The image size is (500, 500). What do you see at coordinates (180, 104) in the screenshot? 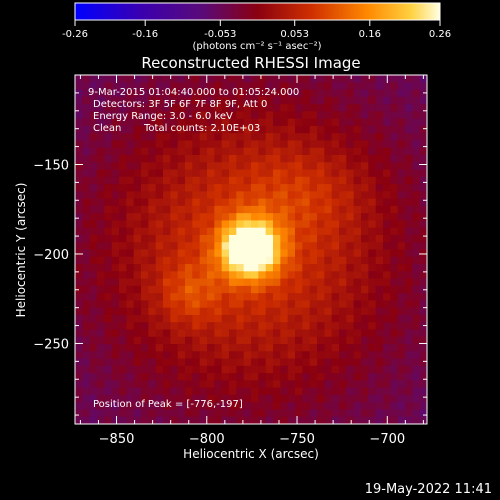
I see `info-detectors: Detectors: 3F 5F 6F 7F 8F 9F, Att 0` at bounding box center [180, 104].